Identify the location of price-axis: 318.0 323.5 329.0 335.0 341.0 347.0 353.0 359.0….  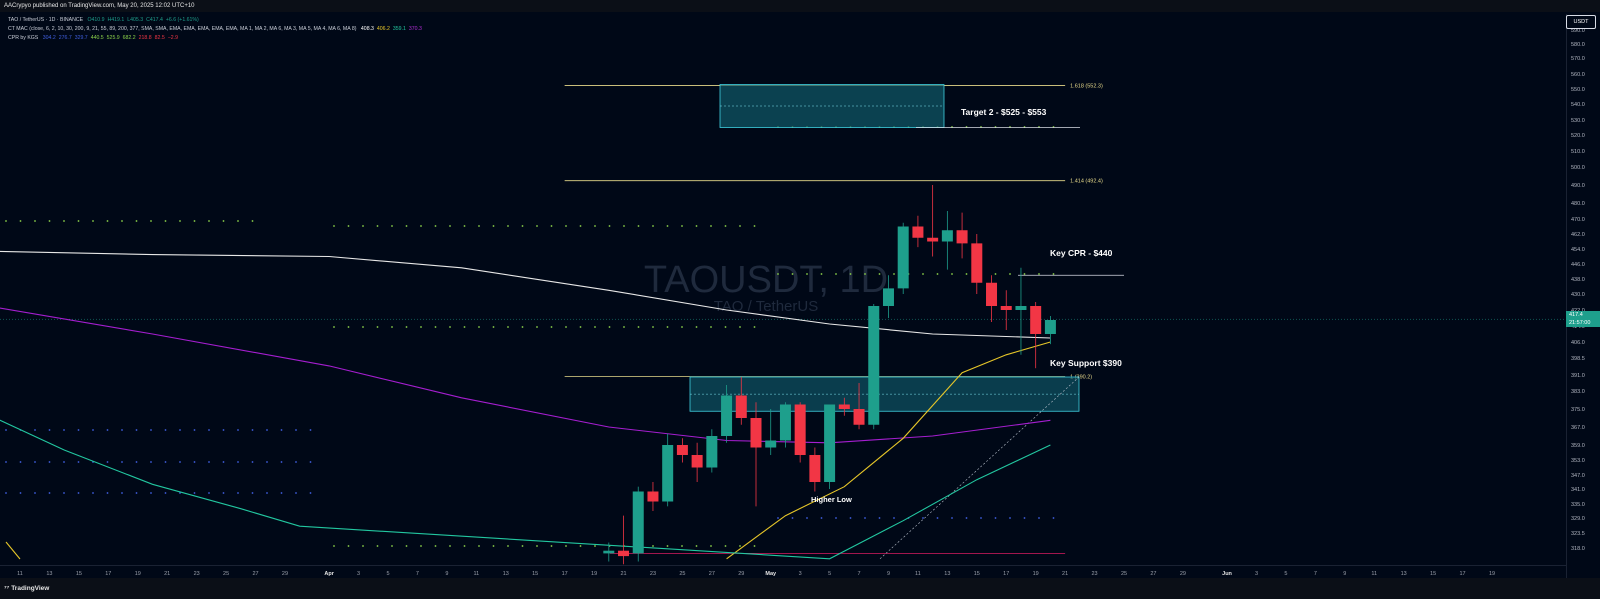
(1583, 296).